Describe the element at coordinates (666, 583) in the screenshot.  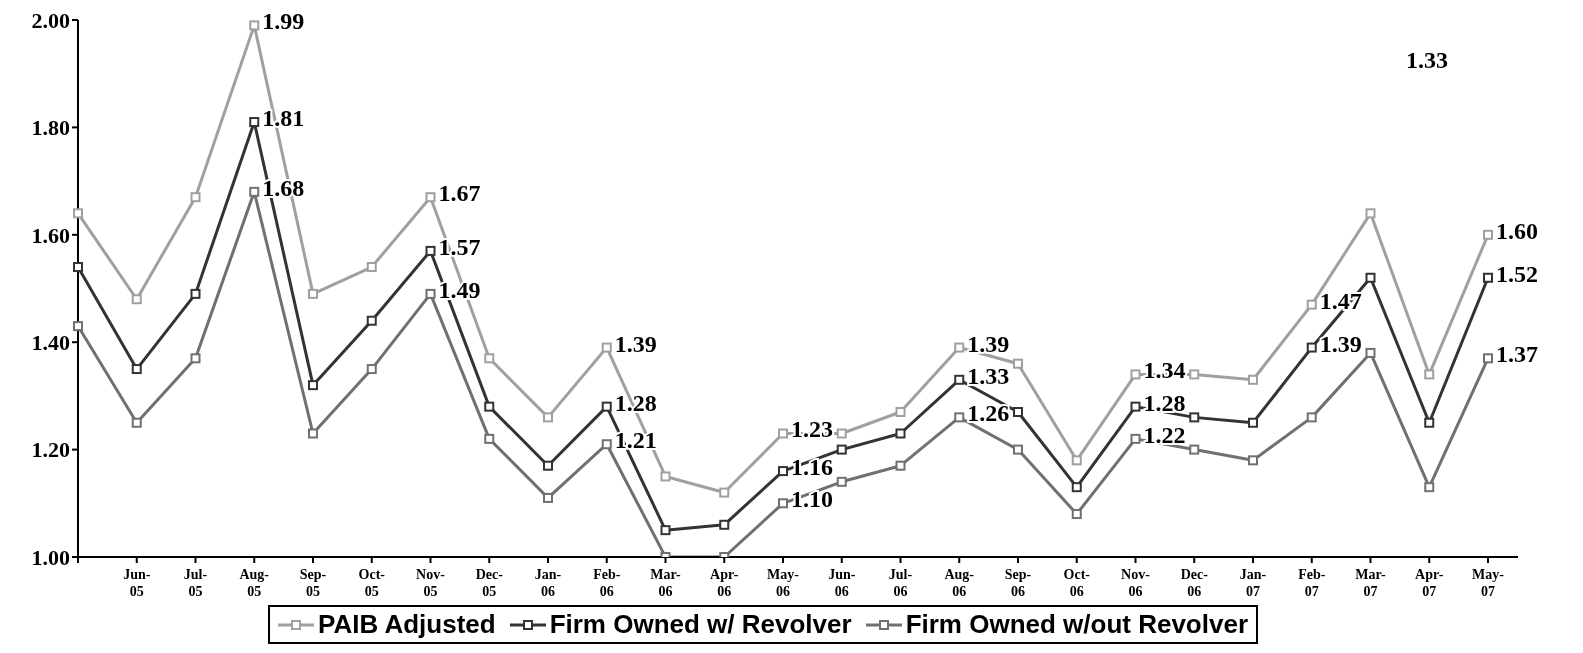
I see `x-tick-label: Mar-06` at that location.